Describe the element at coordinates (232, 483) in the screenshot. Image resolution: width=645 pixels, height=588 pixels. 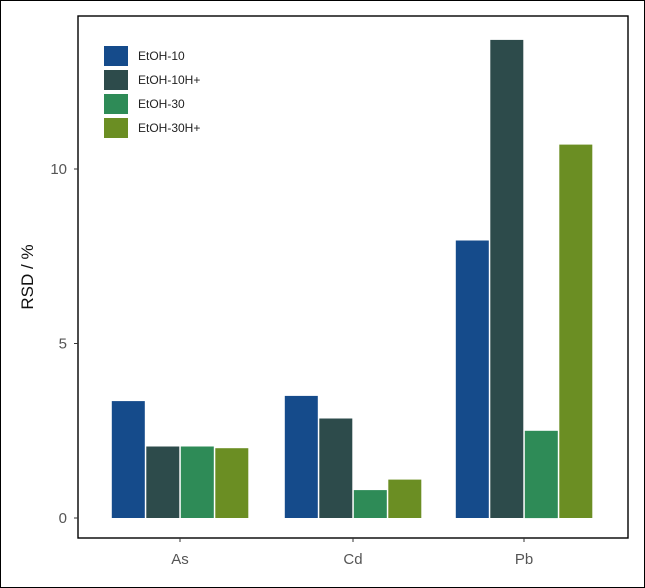
I see `bar-as-etoh-30h` at that location.